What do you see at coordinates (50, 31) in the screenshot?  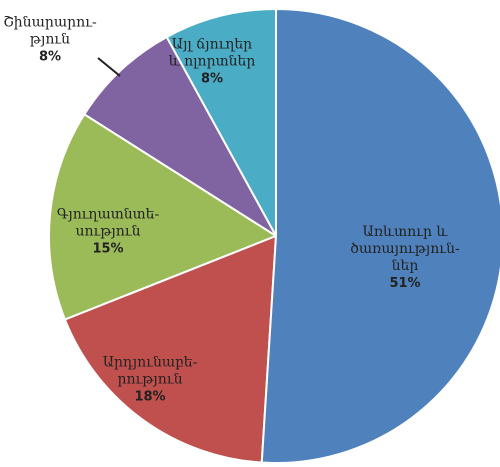 I see `category-label: Շինարարու- թյուն` at bounding box center [50, 31].